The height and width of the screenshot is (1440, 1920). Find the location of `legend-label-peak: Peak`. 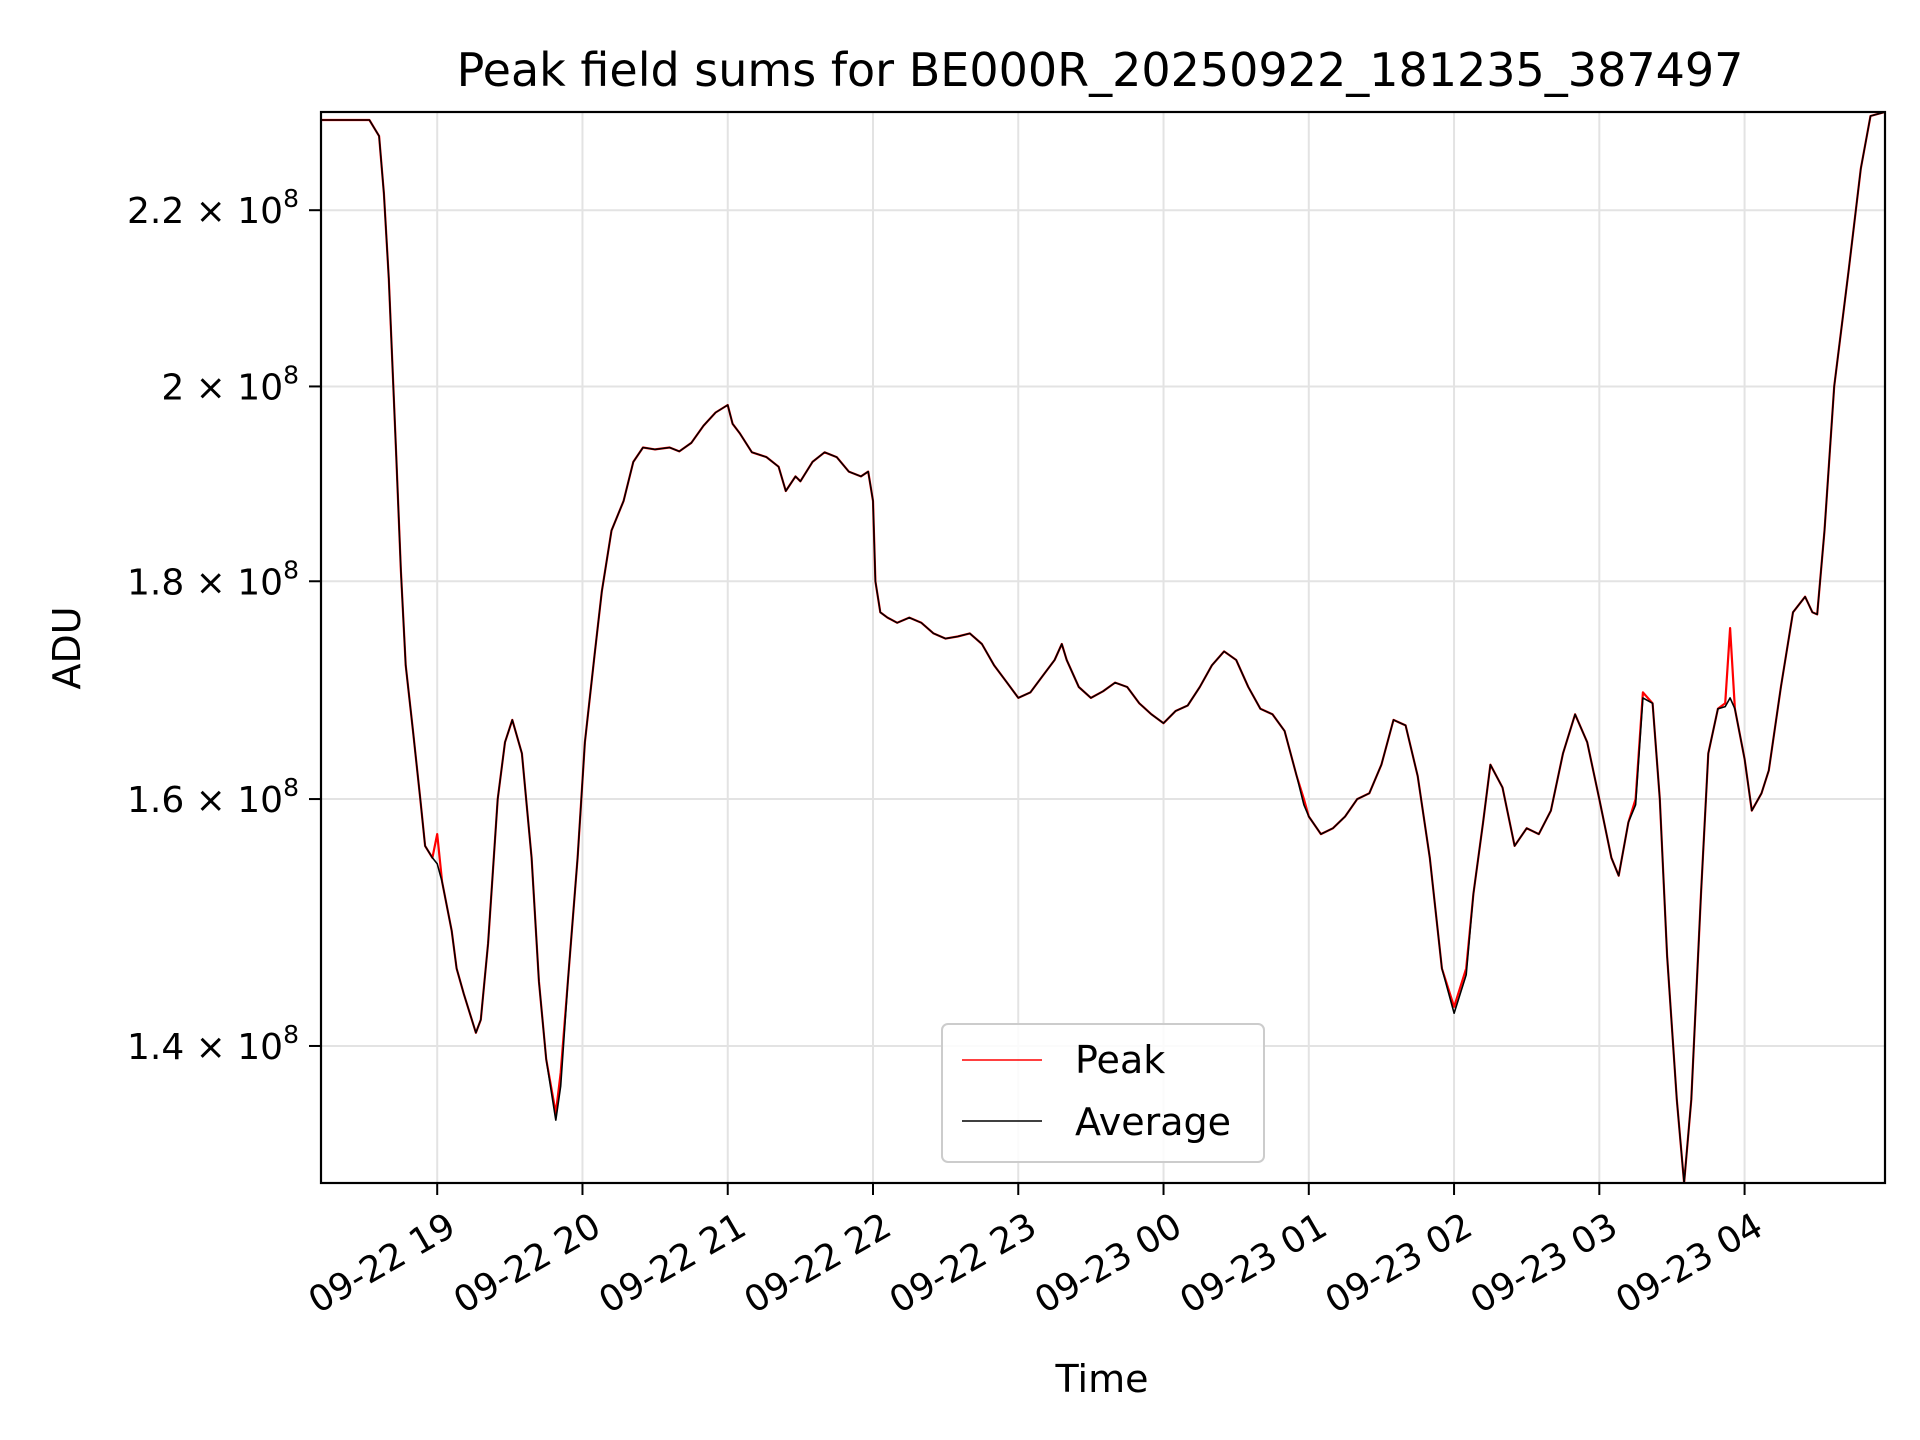

legend-label-peak: Peak is located at coordinates (1120, 1060).